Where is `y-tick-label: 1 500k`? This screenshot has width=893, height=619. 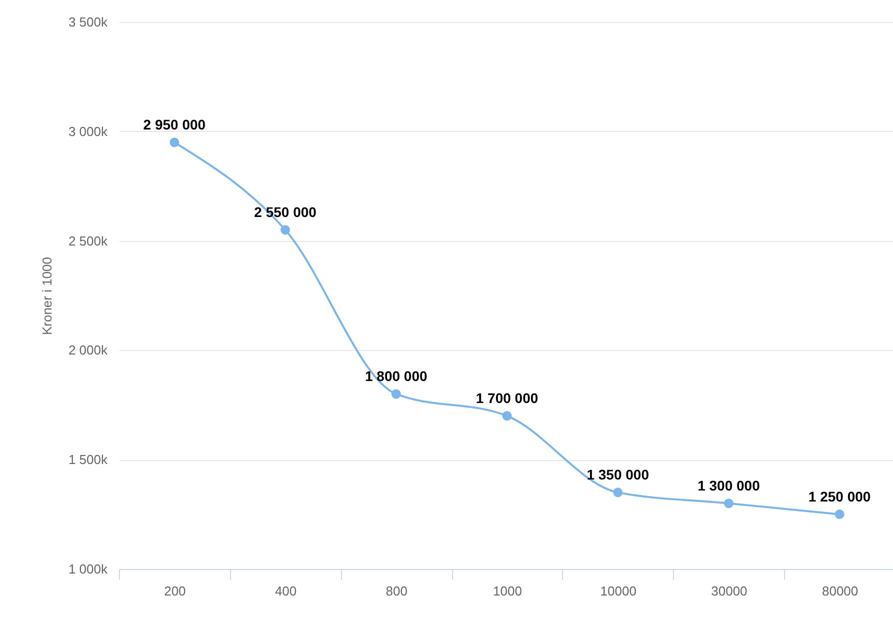 y-tick-label: 1 500k is located at coordinates (88, 460).